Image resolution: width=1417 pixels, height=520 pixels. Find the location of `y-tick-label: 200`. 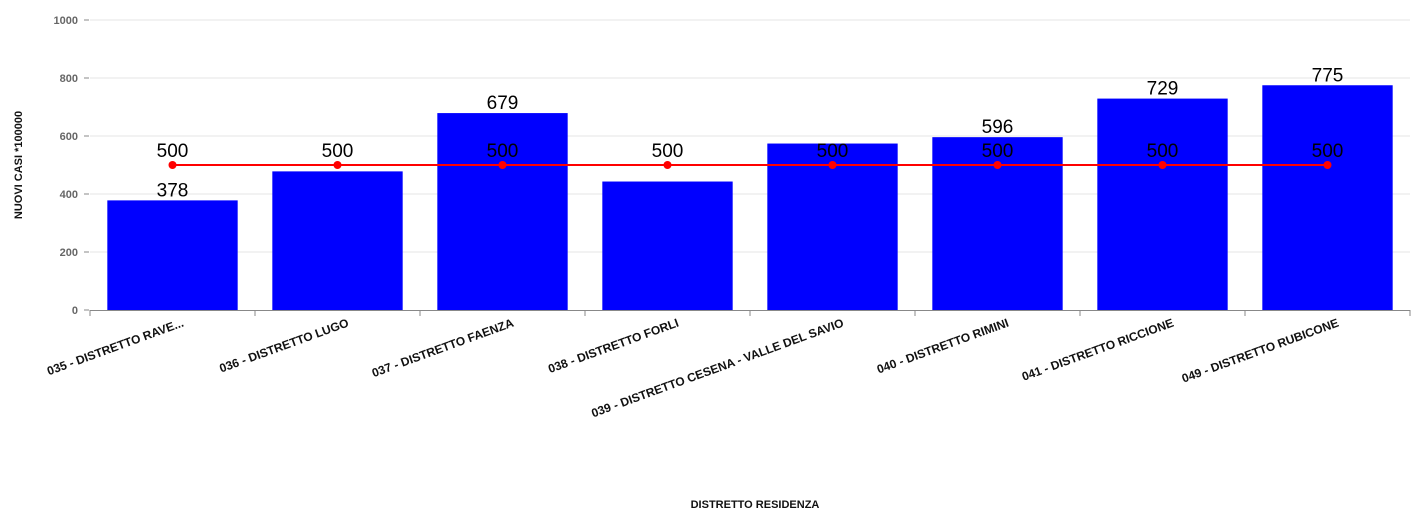

y-tick-label: 200 is located at coordinates (69, 253).